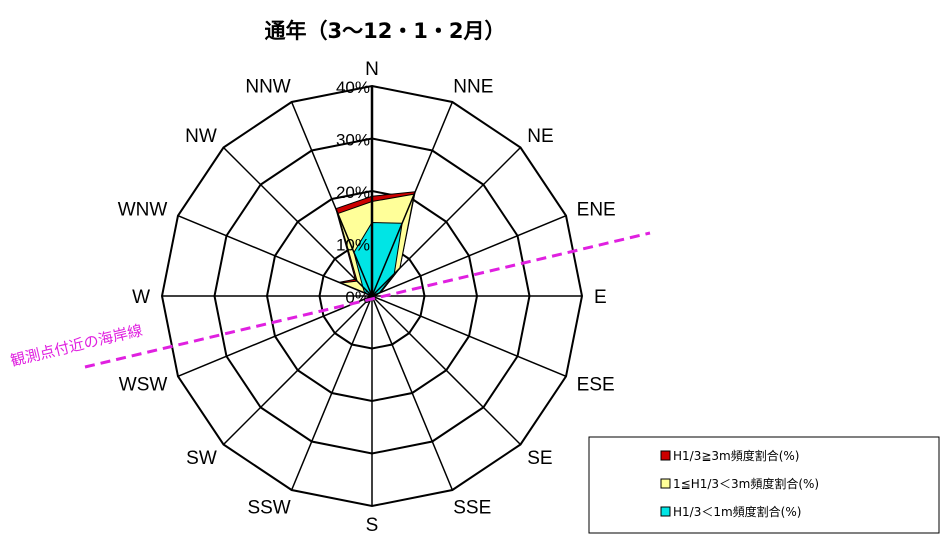  I want to click on direction-label-nw: NW, so click(201, 136).